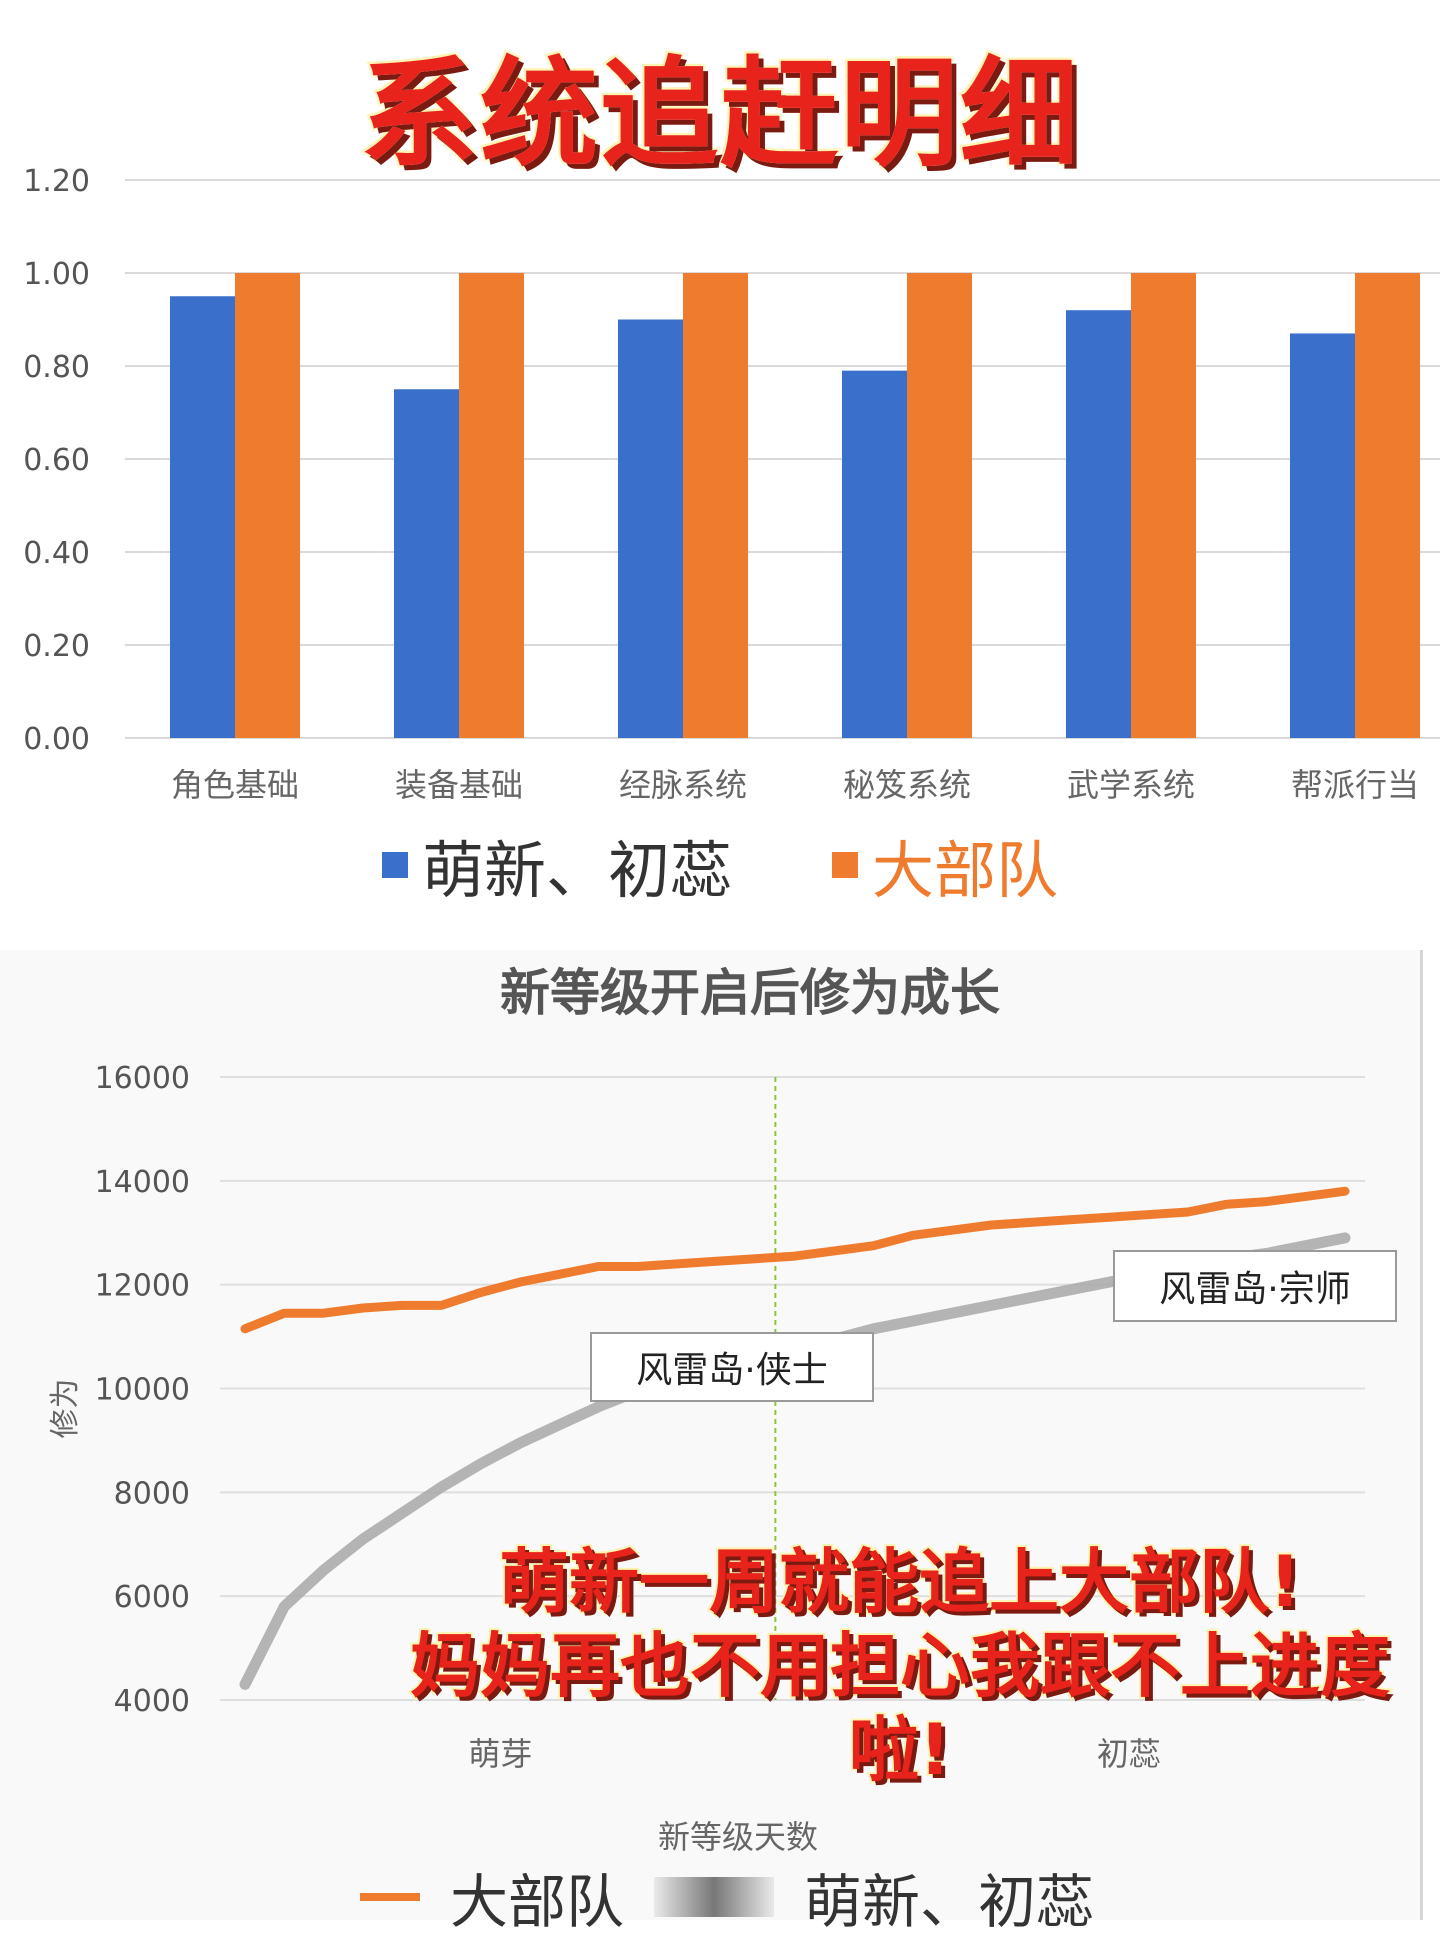  Describe the element at coordinates (142, 1078) in the screenshot. I see `line-ytick-label: 16000` at that location.